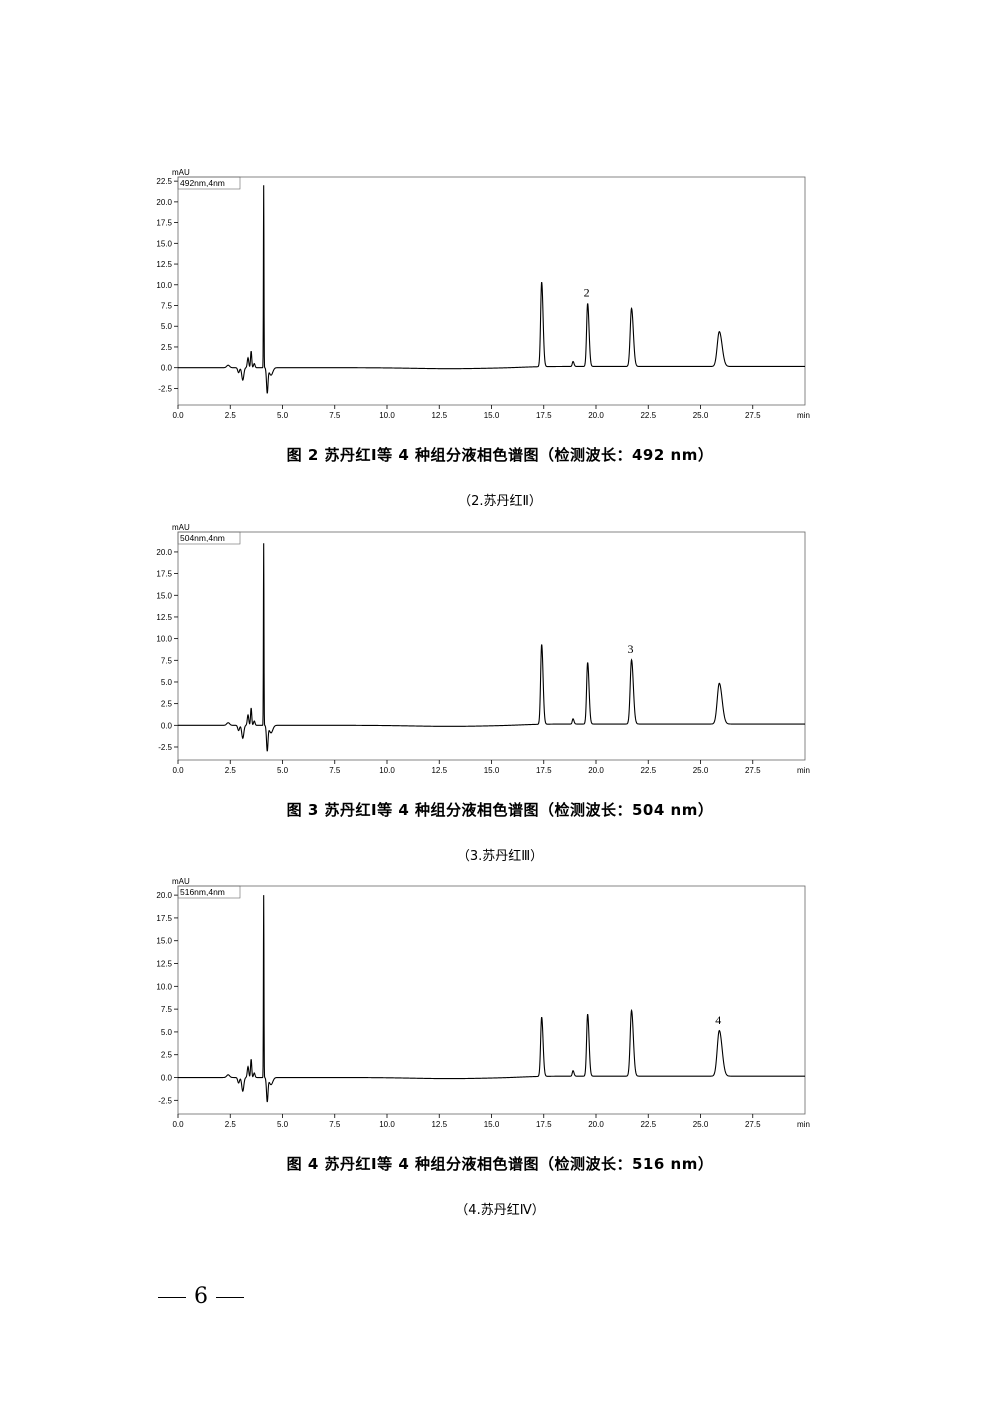  Describe the element at coordinates (500, 1164) in the screenshot. I see `figure-caption: 图 4 苏丹红Ⅰ等 4 种组分液相色谱图（检测波长：516 nm）` at that location.